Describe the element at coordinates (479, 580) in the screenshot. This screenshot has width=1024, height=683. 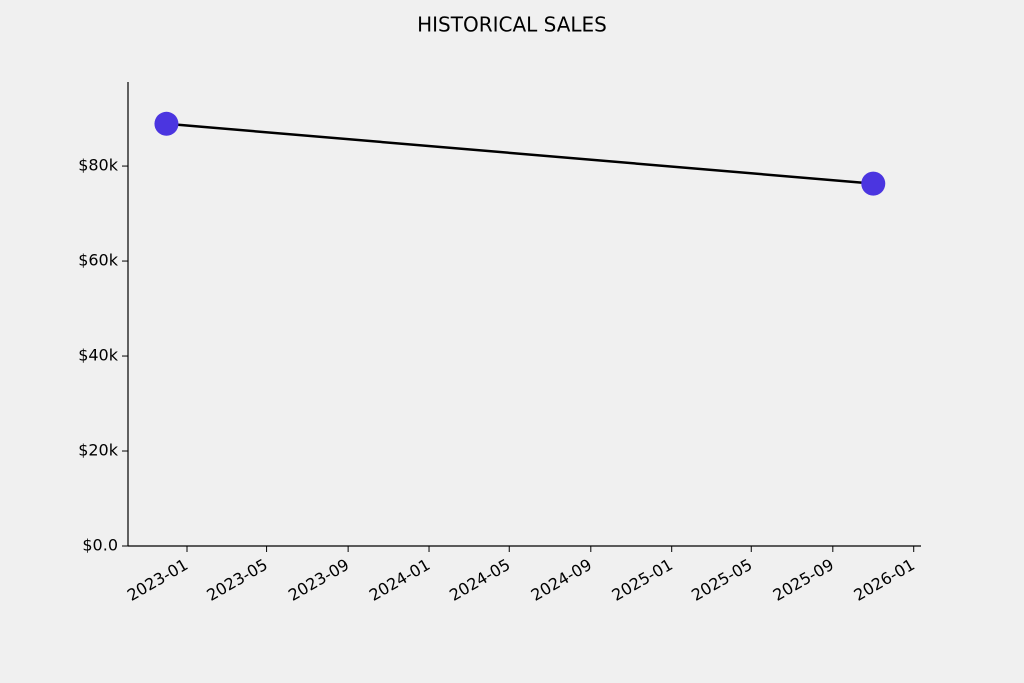
I see `x-tick-label: 2024-05` at that location.